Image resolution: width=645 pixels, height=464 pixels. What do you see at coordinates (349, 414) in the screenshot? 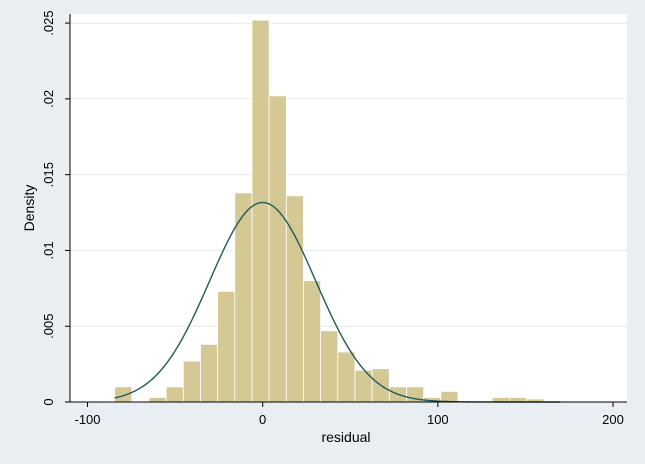
I see `x-axis-ticks: -100 0 100 200` at bounding box center [349, 414].